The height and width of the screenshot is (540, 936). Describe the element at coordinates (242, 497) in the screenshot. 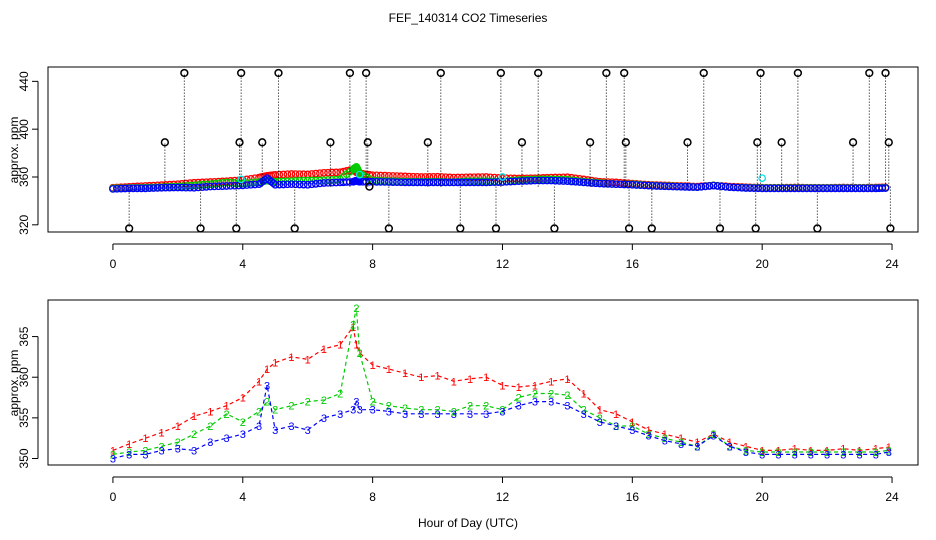

I see `x-tick-label: 4` at that location.